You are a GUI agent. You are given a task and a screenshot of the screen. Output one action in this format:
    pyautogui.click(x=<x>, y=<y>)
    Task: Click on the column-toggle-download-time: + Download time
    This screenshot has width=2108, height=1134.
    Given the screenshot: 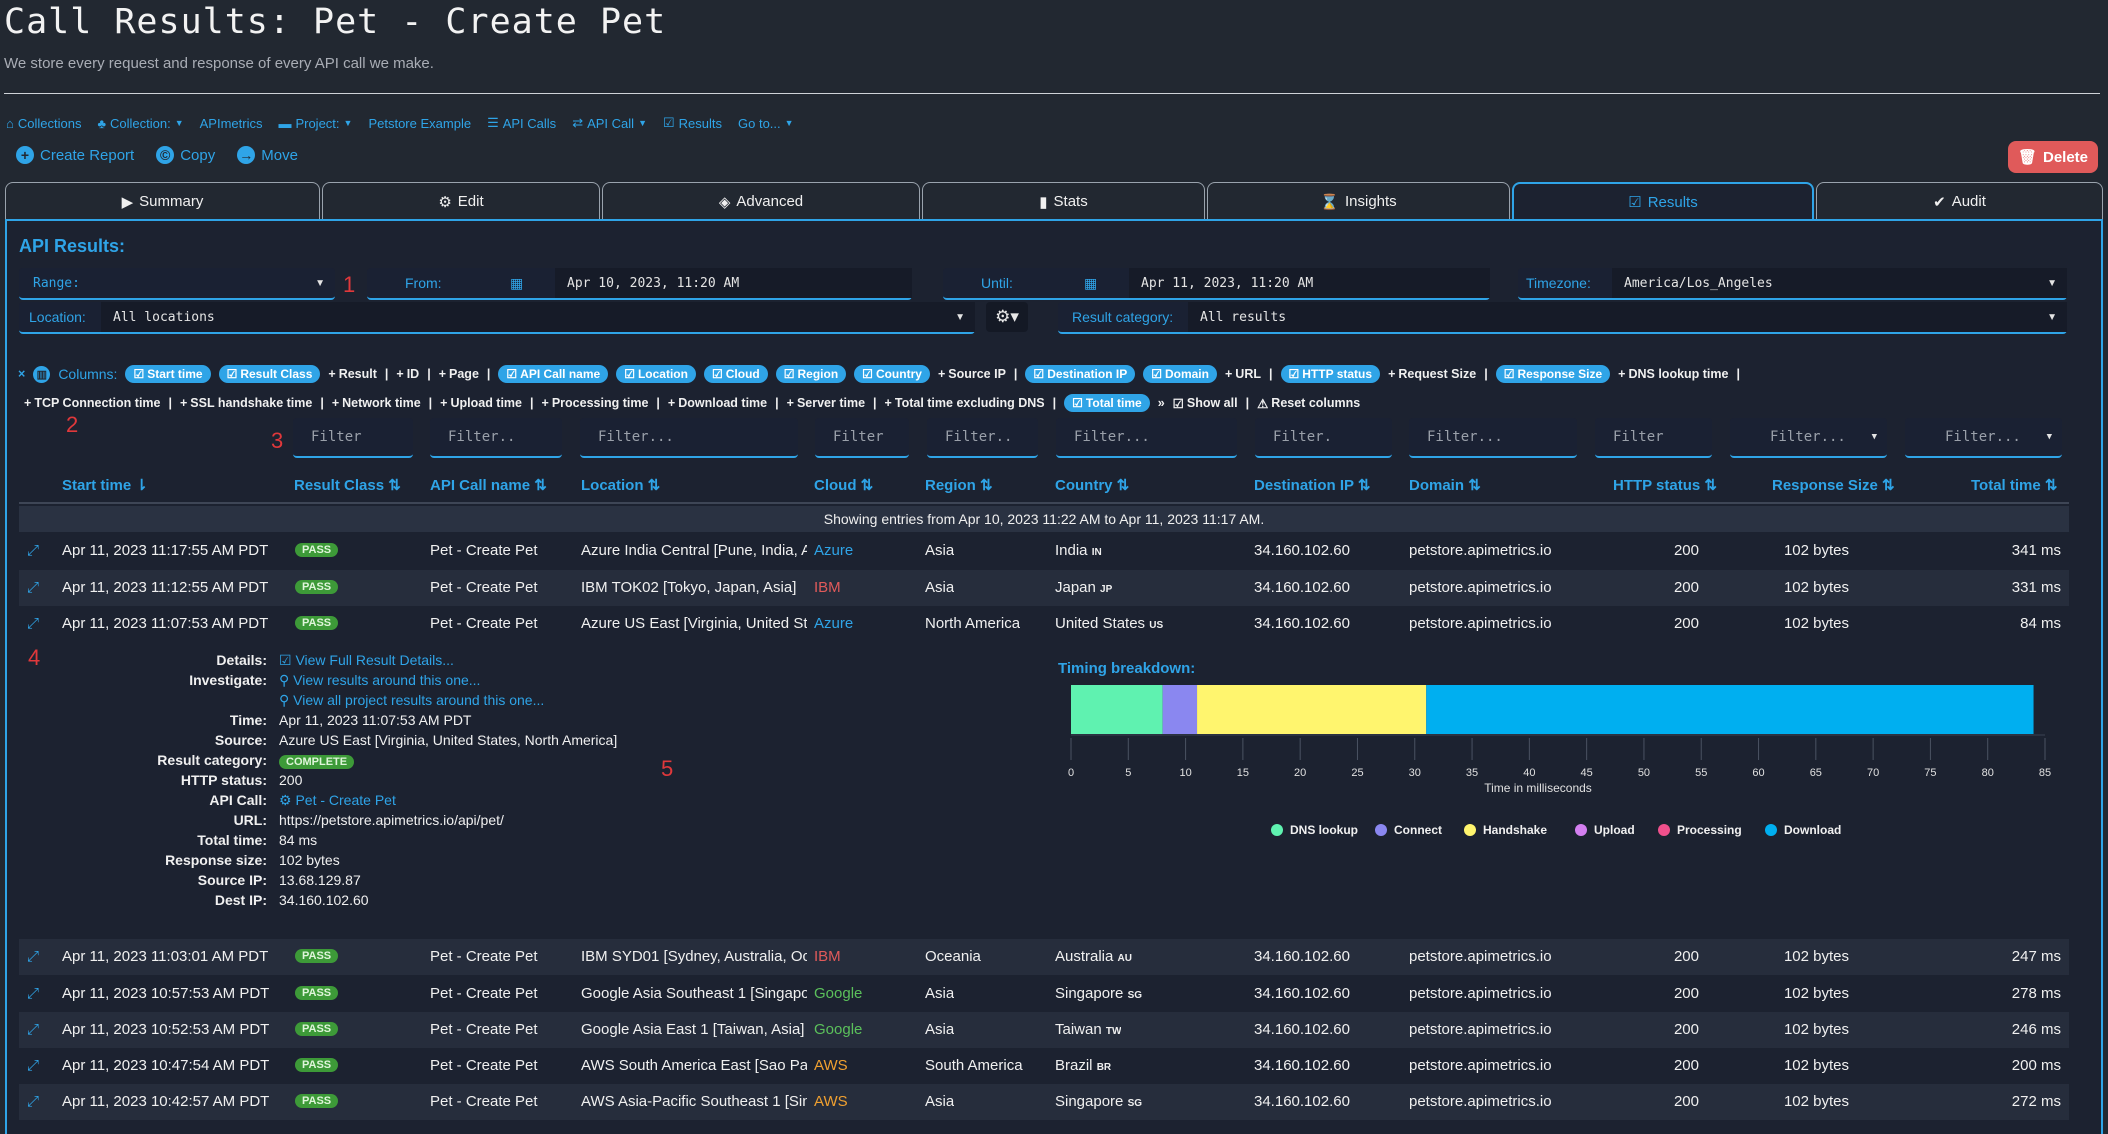 What is the action you would take?
    pyautogui.click(x=717, y=403)
    